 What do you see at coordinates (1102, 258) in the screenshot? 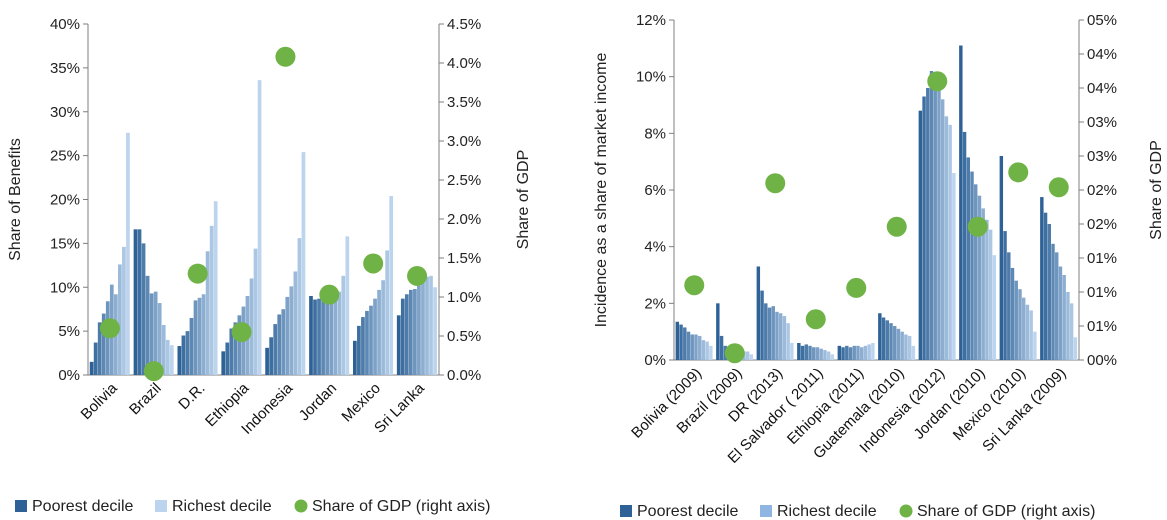
I see `y2-tick-label: 01%` at bounding box center [1102, 258].